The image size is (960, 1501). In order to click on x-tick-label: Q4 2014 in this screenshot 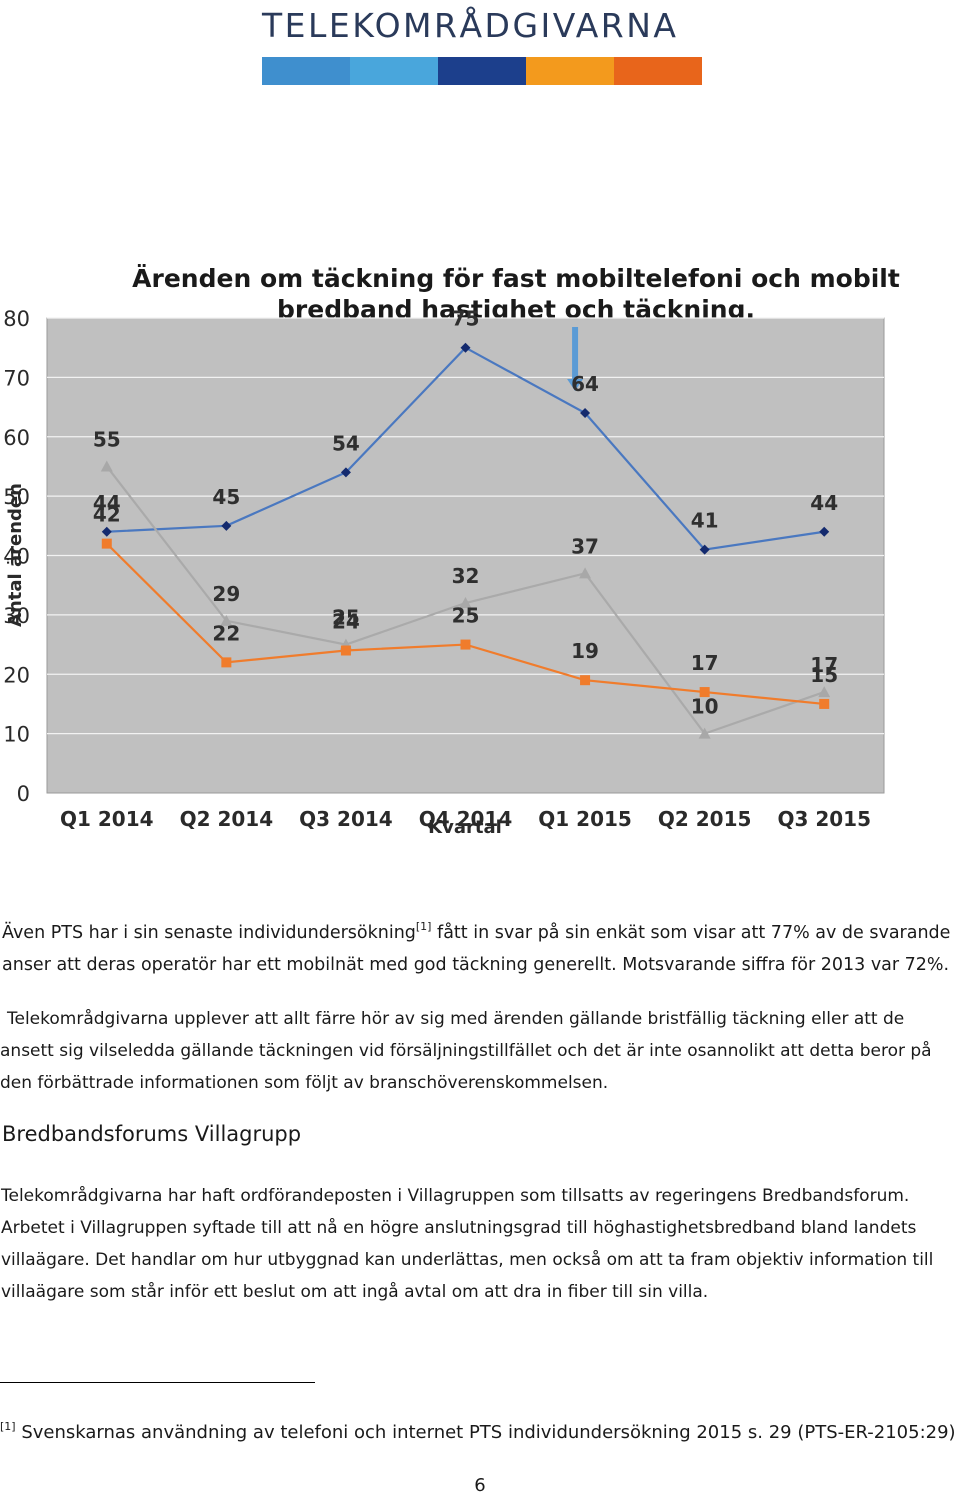, I will do `click(466, 819)`.